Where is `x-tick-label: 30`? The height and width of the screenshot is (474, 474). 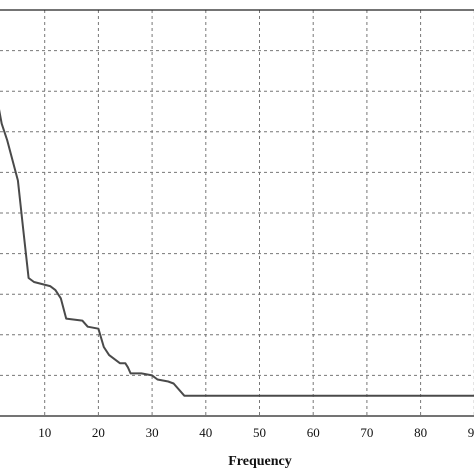 x-tick-label: 30 is located at coordinates (152, 432).